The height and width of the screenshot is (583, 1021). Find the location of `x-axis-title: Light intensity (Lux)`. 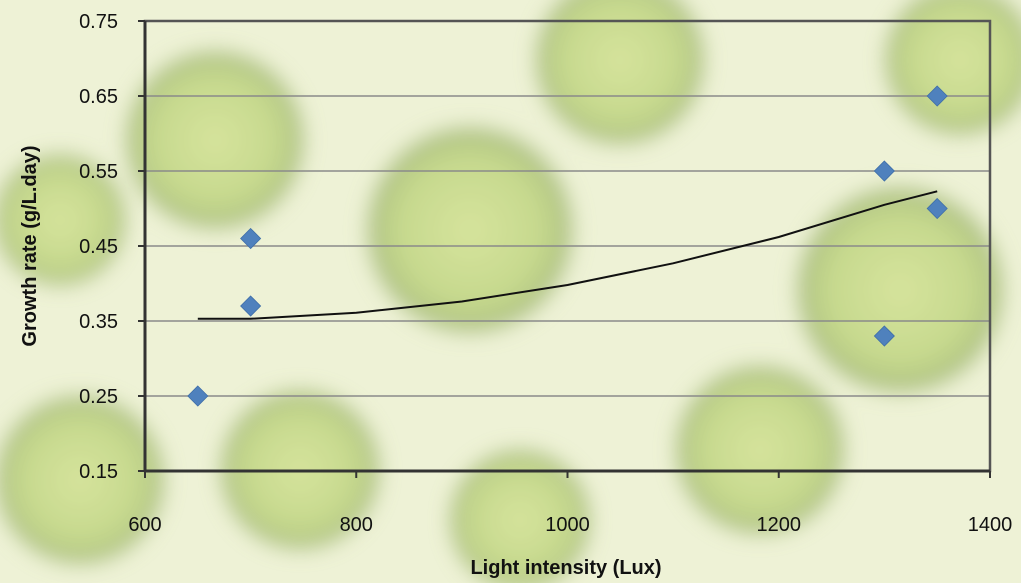

x-axis-title: Light intensity (Lux) is located at coordinates (565, 568).